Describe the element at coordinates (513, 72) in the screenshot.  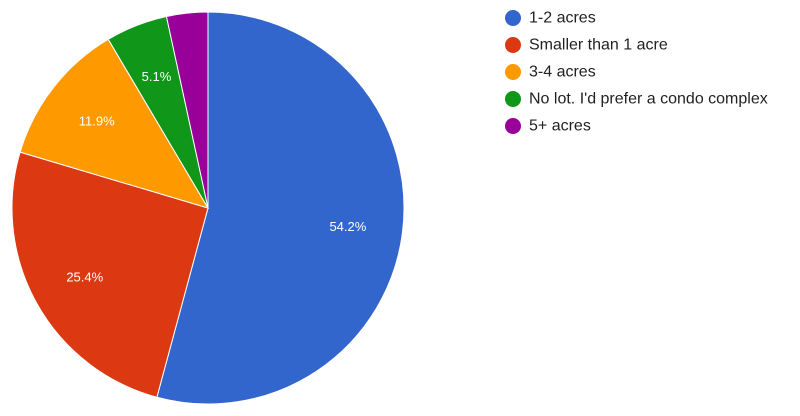
I see `legend-swatch-3-4-acres` at that location.